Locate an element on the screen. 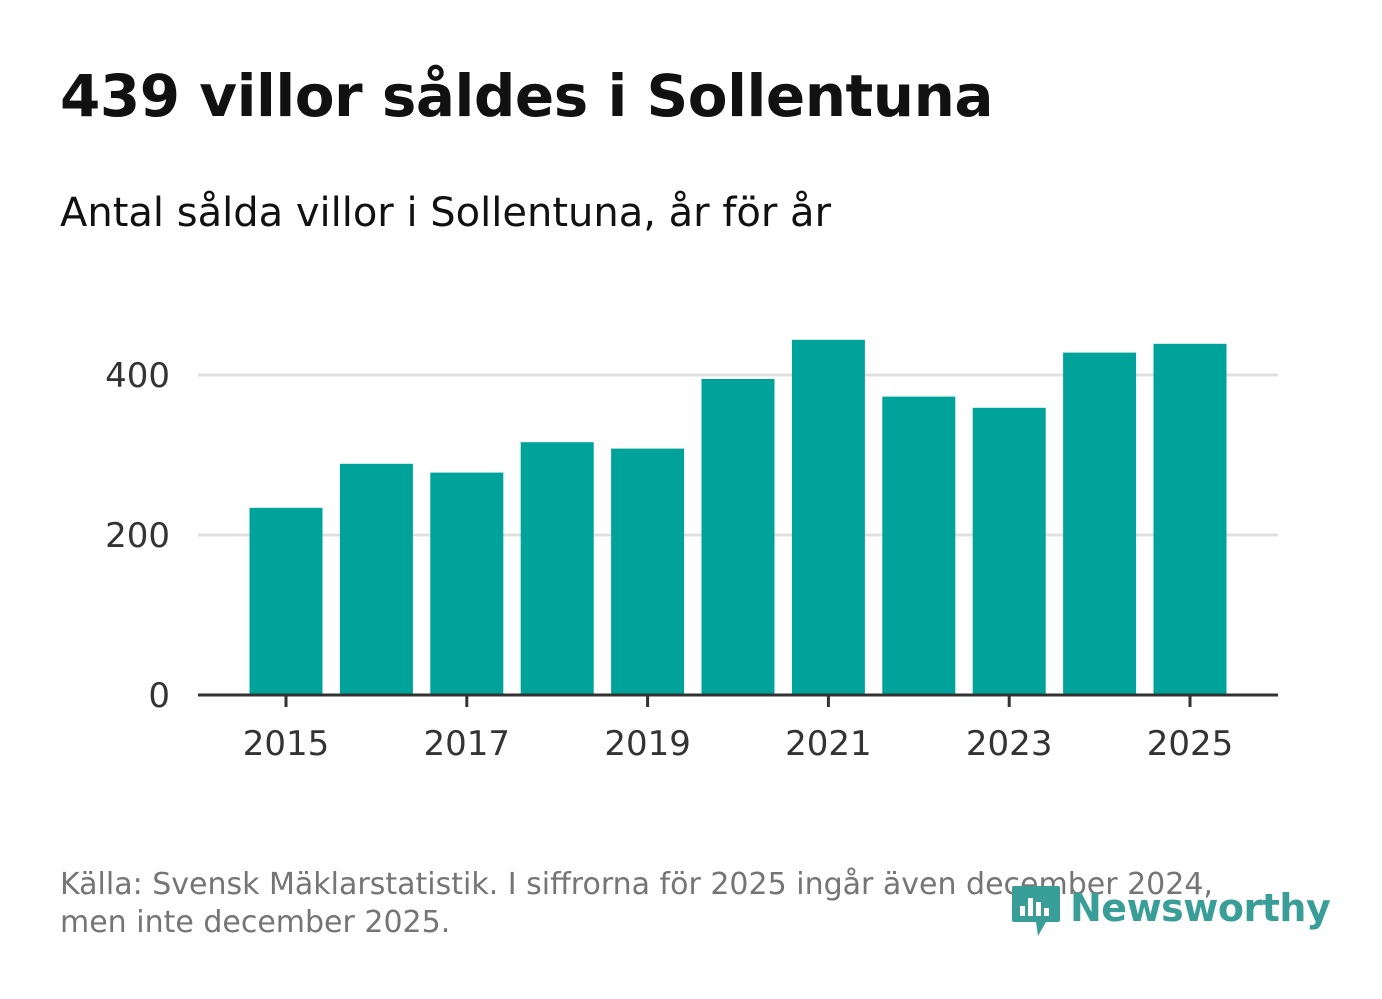 The width and height of the screenshot is (1382, 999). x-axis: 2015 2017 2019 2021 2023 2025 is located at coordinates (738, 728).